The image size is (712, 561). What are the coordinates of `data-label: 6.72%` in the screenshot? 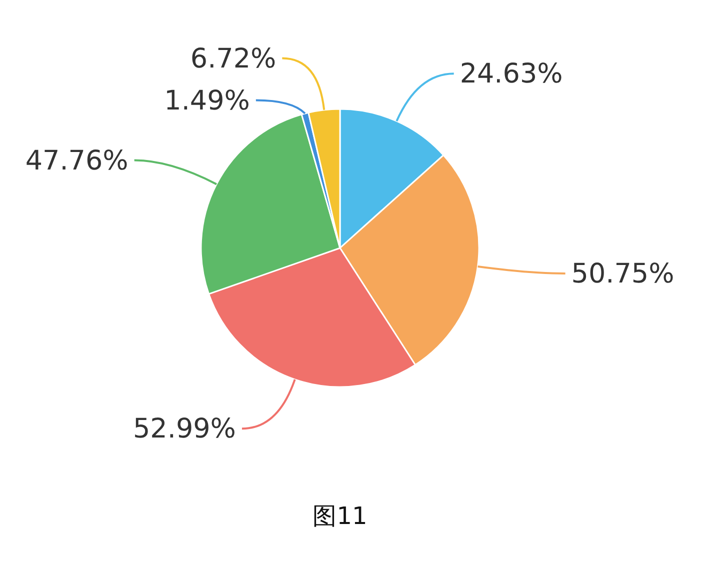 It's located at (233, 58).